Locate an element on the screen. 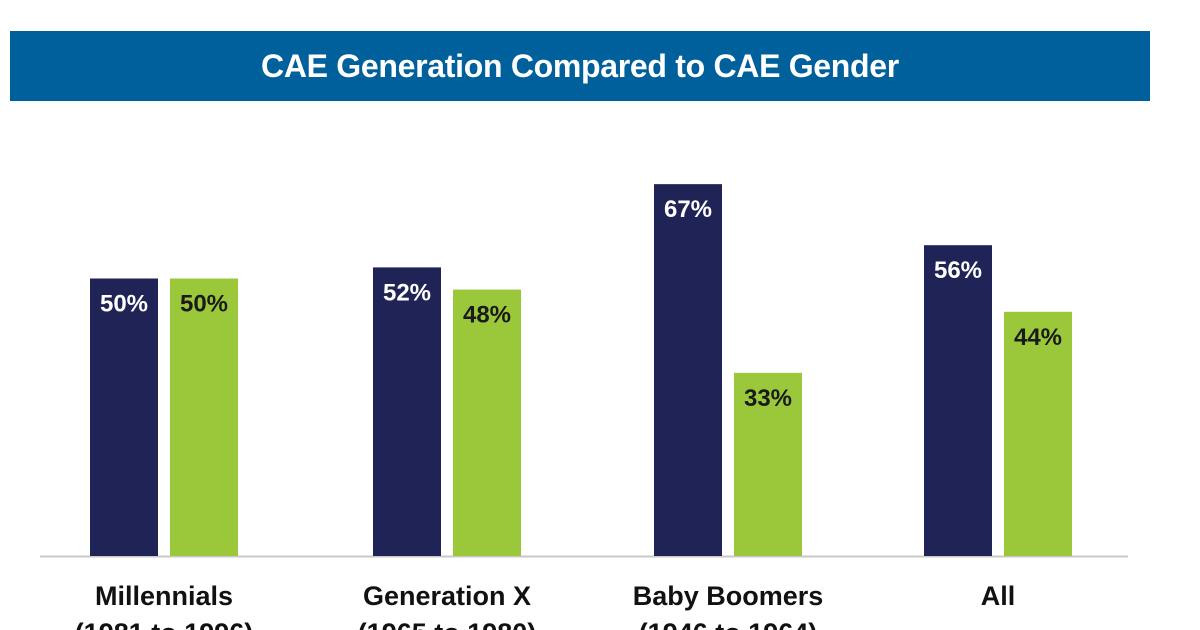  chart-title: CAE Generation Compared to CAE Gender is located at coordinates (580, 65).